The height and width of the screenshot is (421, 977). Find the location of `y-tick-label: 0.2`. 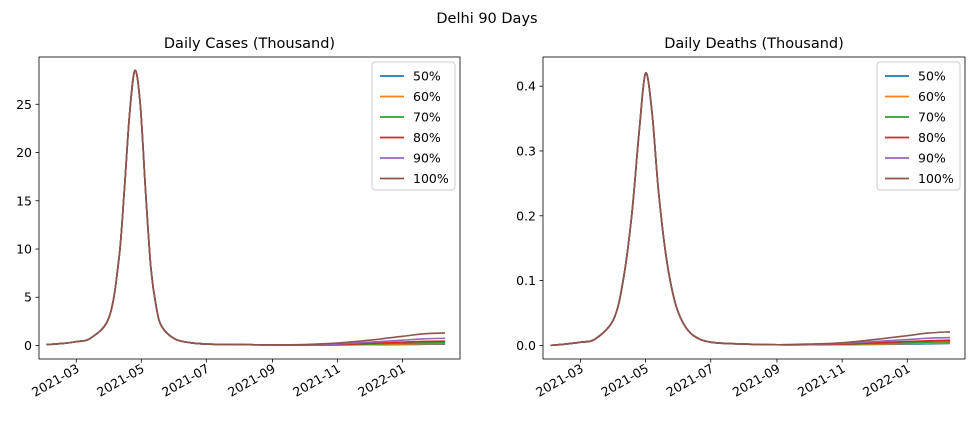

y-tick-label: 0.2 is located at coordinates (526, 215).